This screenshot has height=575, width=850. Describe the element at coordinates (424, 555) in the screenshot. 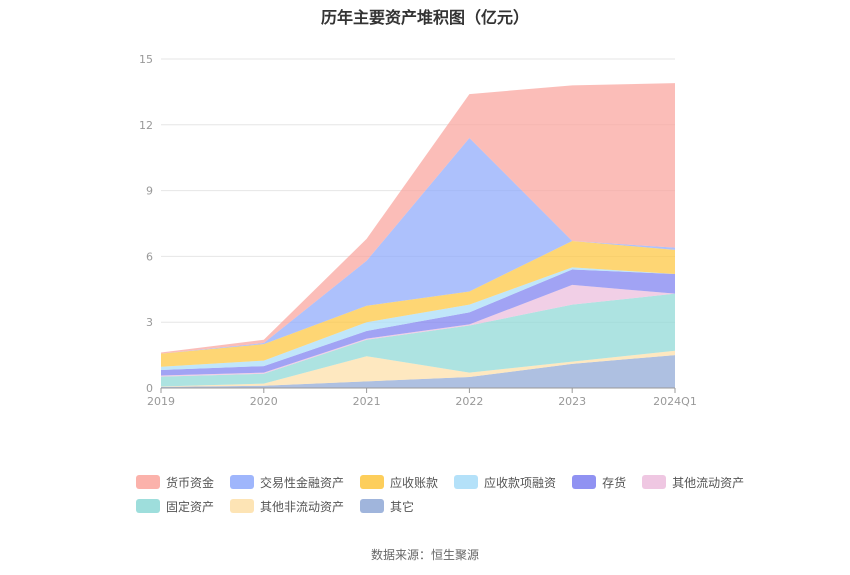

I see `source-note: 数据来源：恒生聚源` at that location.